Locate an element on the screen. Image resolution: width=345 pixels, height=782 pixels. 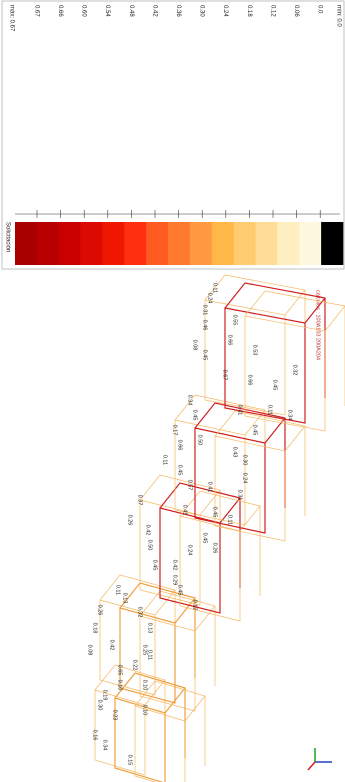
legend-label: 0.42 is located at coordinates (154, 11).